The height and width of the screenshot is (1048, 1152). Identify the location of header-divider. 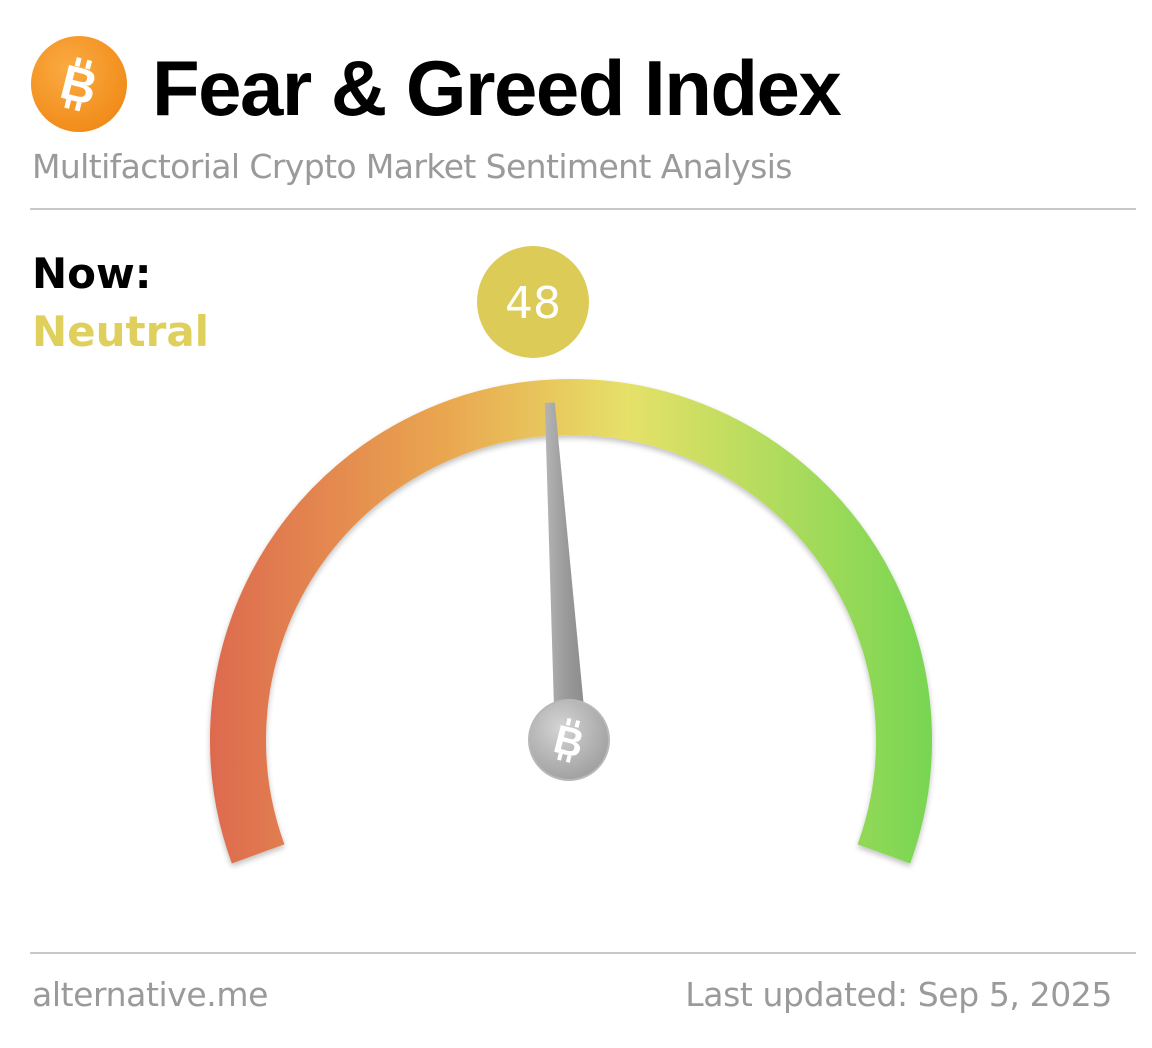
(583, 209).